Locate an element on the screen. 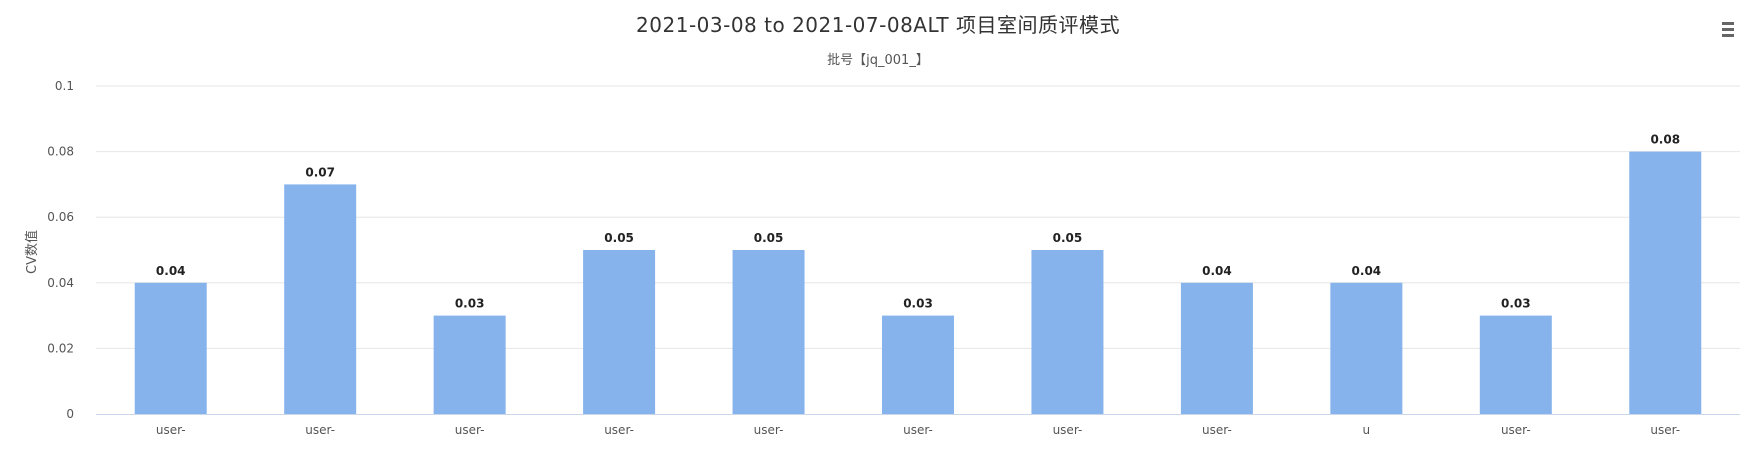 Image resolution: width=1756 pixels, height=468 pixels. y-tick-label: 0.06 is located at coordinates (60, 217).